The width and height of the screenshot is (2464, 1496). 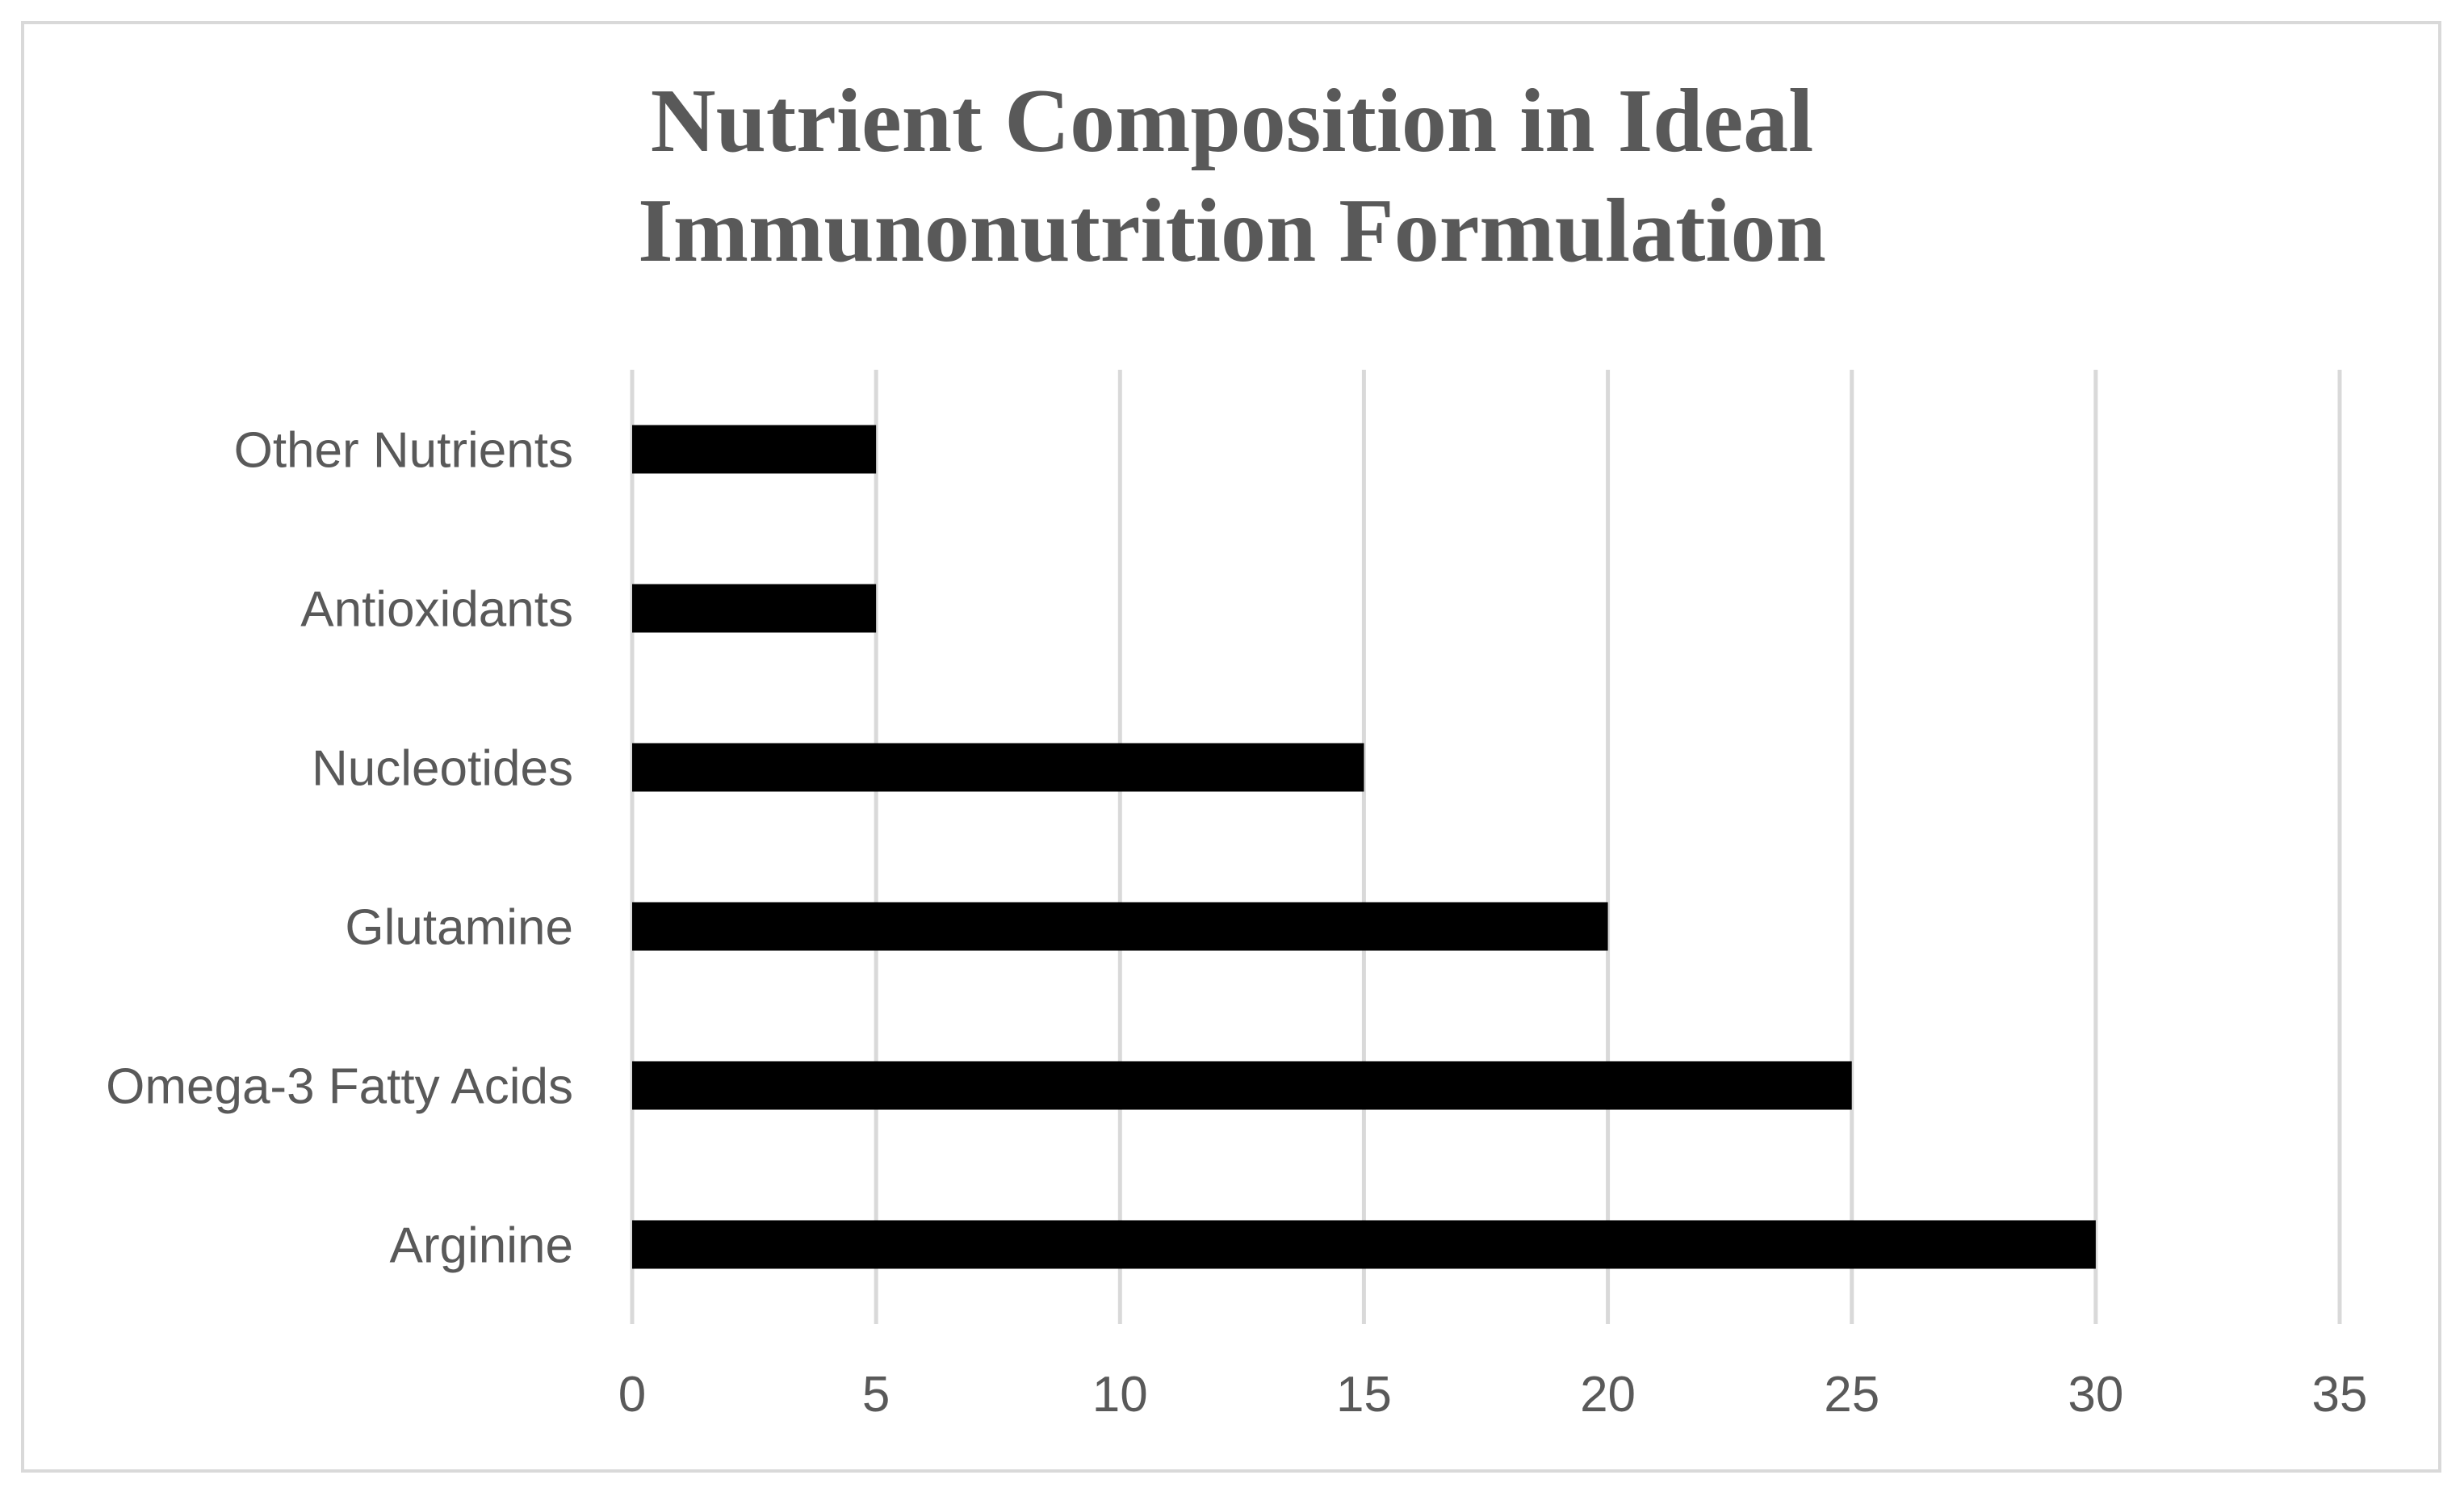 What do you see at coordinates (754, 608) in the screenshot?
I see `bar-antioxidants` at bounding box center [754, 608].